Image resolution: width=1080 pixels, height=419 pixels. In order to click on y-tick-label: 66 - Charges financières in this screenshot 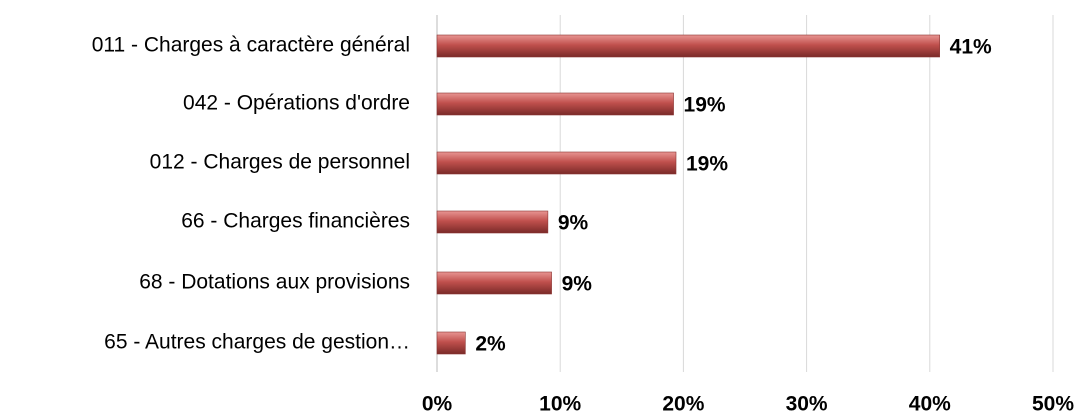, I will do `click(295, 221)`.